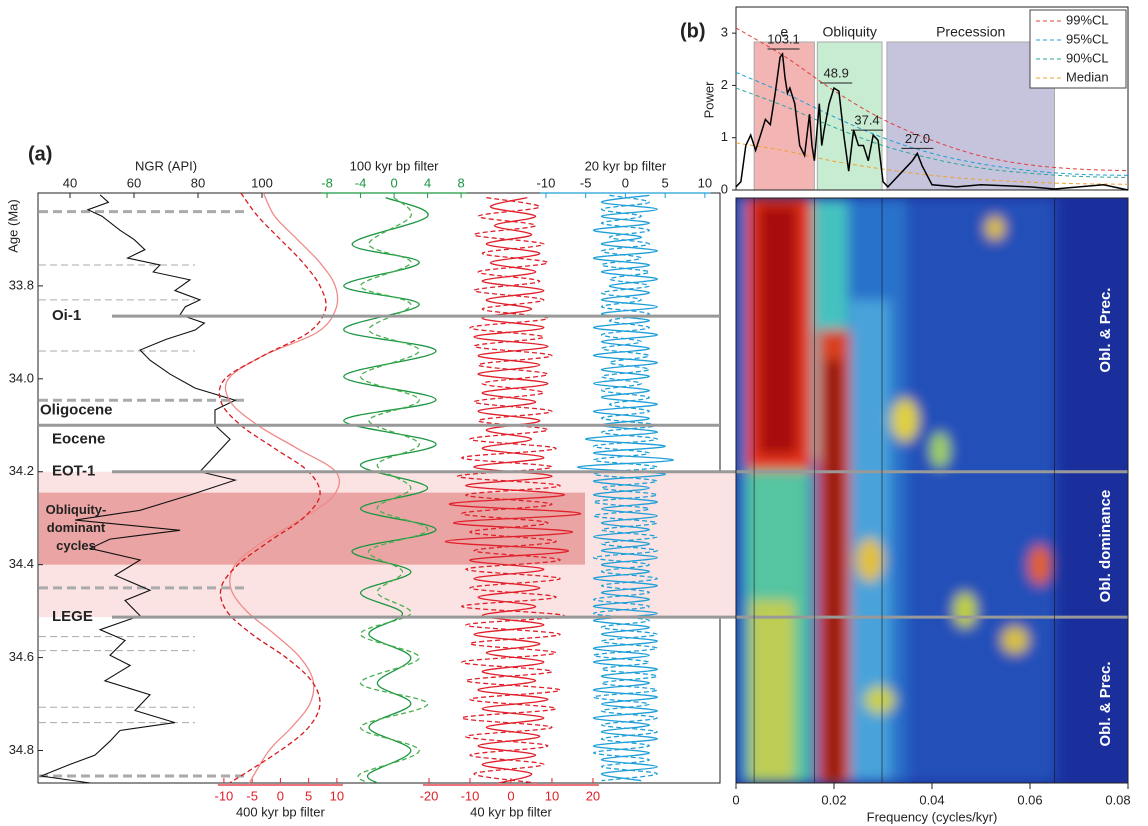  Describe the element at coordinates (849, 32) in the screenshot. I see `band-label: Obliquity` at that location.